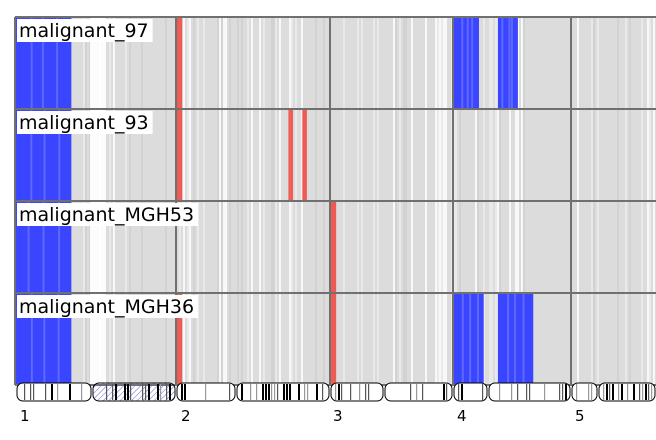 The image size is (656, 440). I want to click on sample-label: malignant_MGH36, so click(106, 307).